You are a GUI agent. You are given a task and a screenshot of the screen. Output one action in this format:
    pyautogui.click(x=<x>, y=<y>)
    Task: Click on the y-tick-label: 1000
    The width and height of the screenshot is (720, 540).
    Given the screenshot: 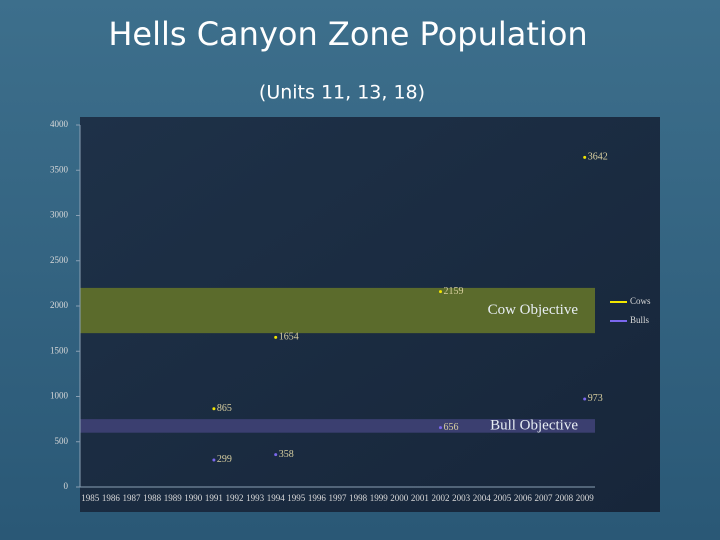 What is the action you would take?
    pyautogui.click(x=59, y=396)
    